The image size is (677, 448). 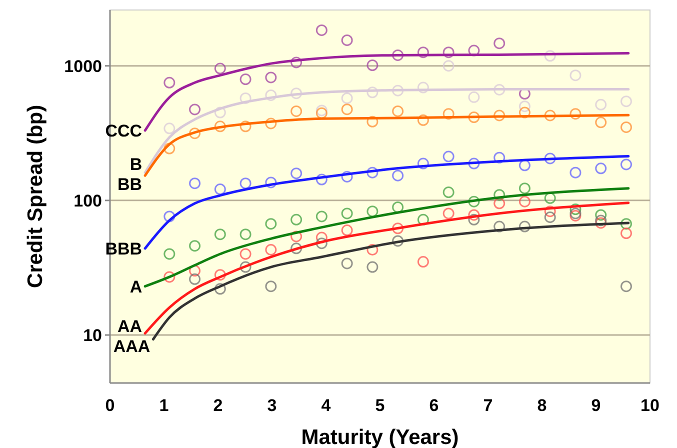 What do you see at coordinates (92, 335) in the screenshot?
I see `y-tick-label: 10` at bounding box center [92, 335].